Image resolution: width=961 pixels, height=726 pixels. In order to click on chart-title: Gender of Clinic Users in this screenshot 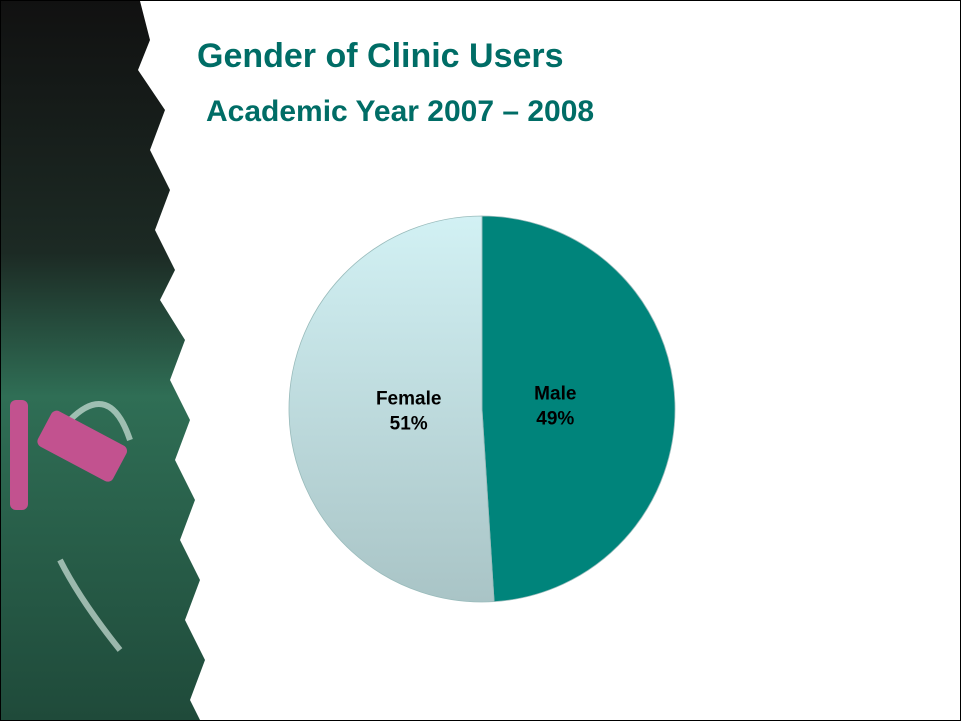, I will do `click(380, 56)`.